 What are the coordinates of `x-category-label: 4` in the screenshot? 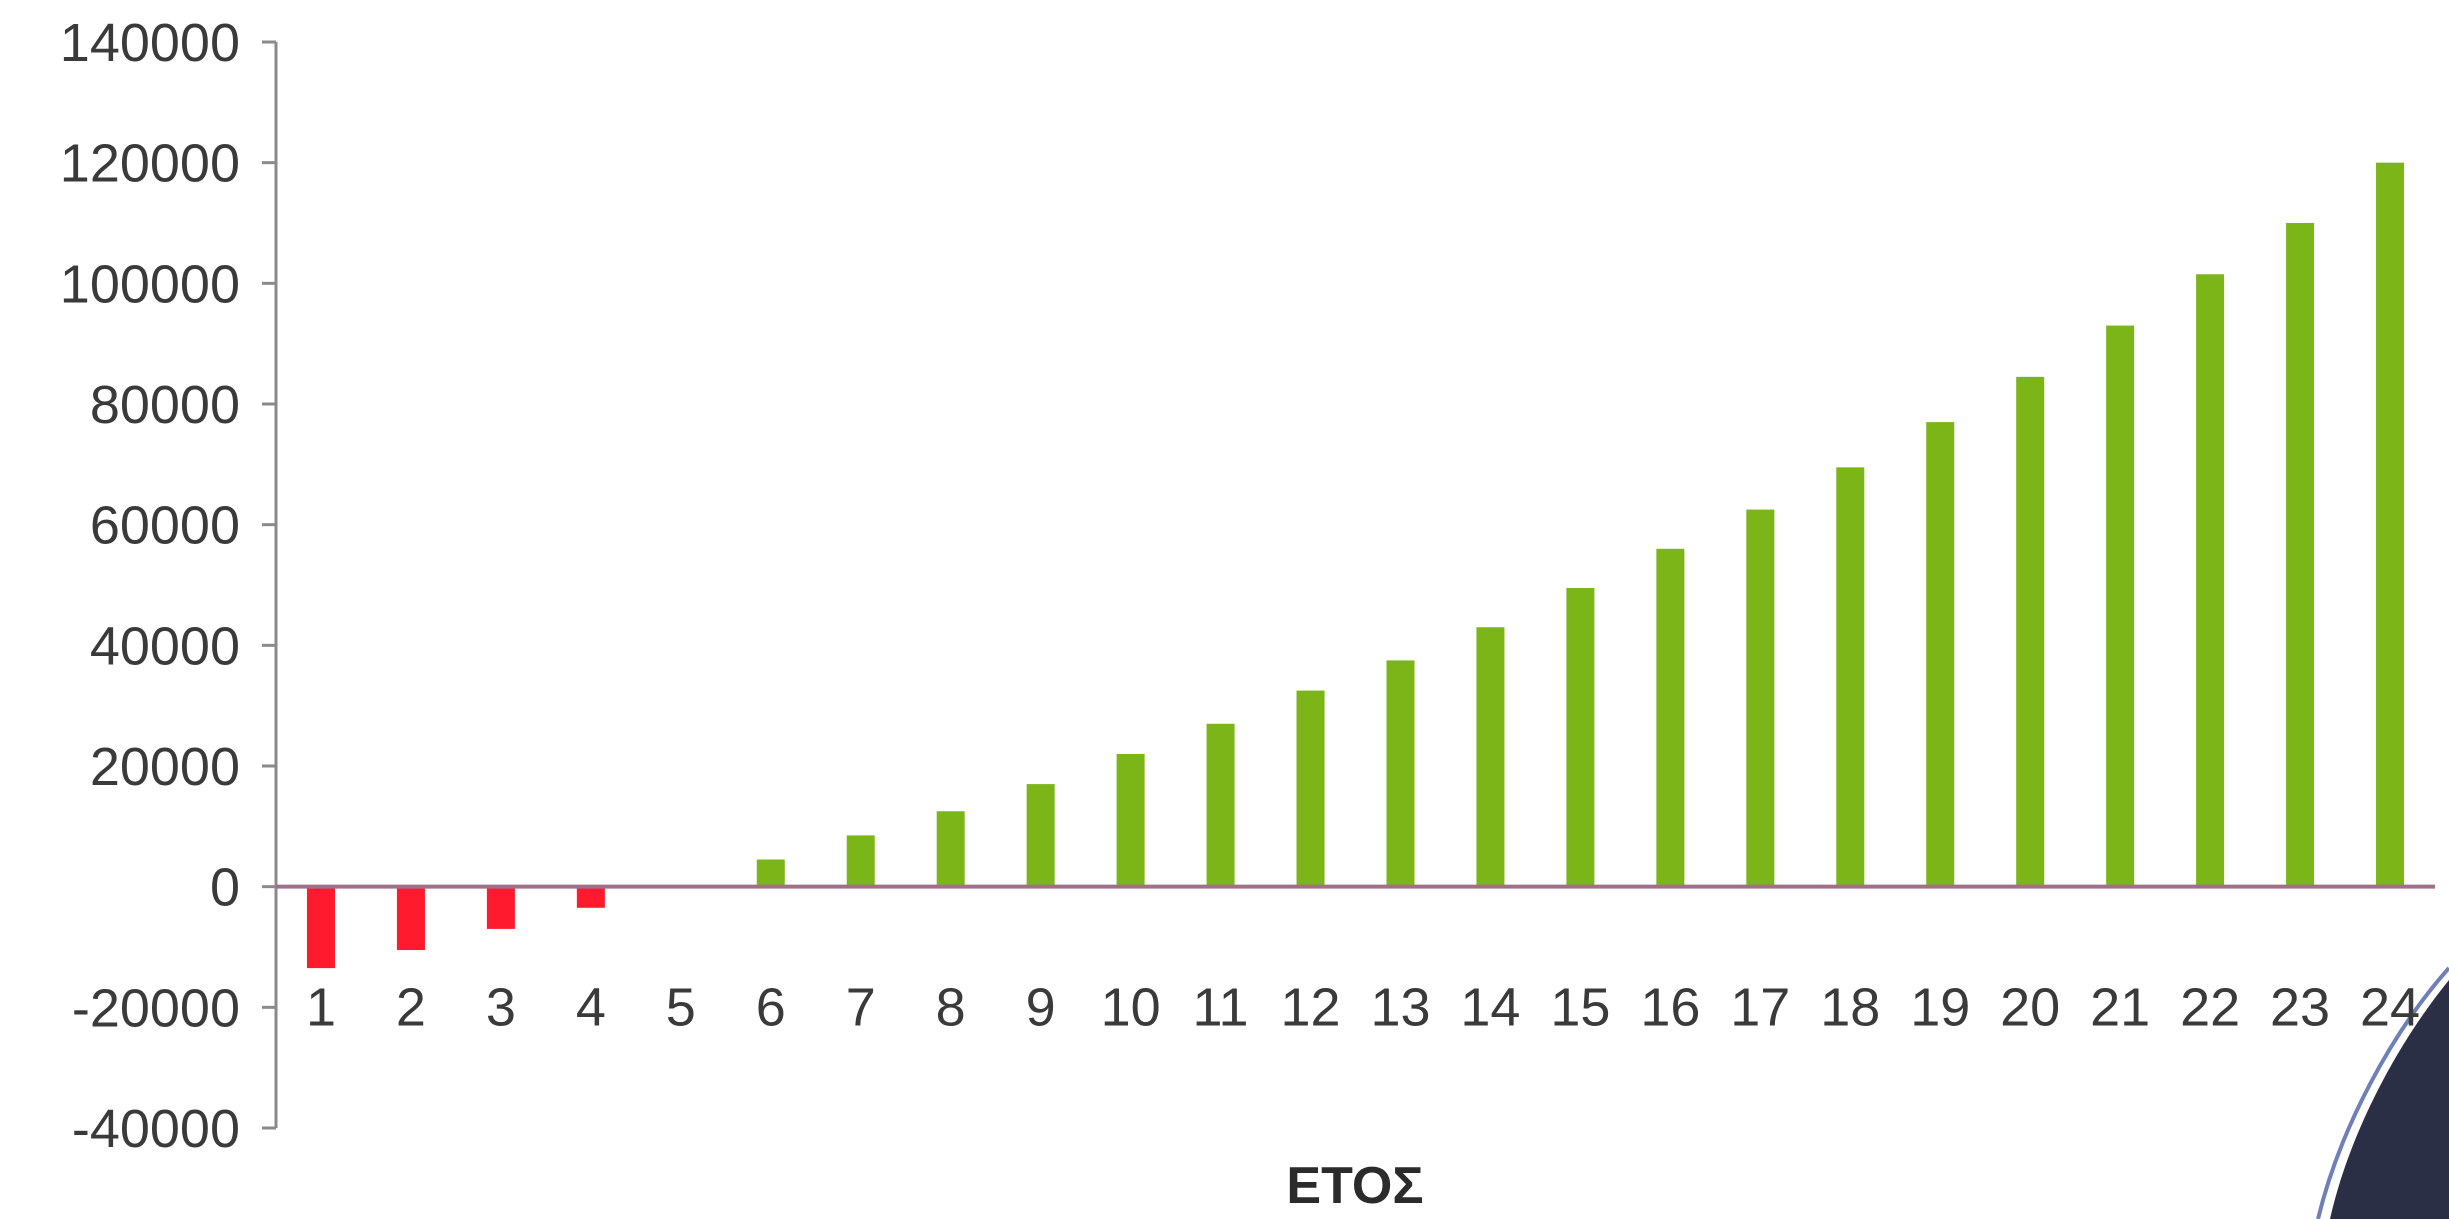 It's located at (591, 1007).